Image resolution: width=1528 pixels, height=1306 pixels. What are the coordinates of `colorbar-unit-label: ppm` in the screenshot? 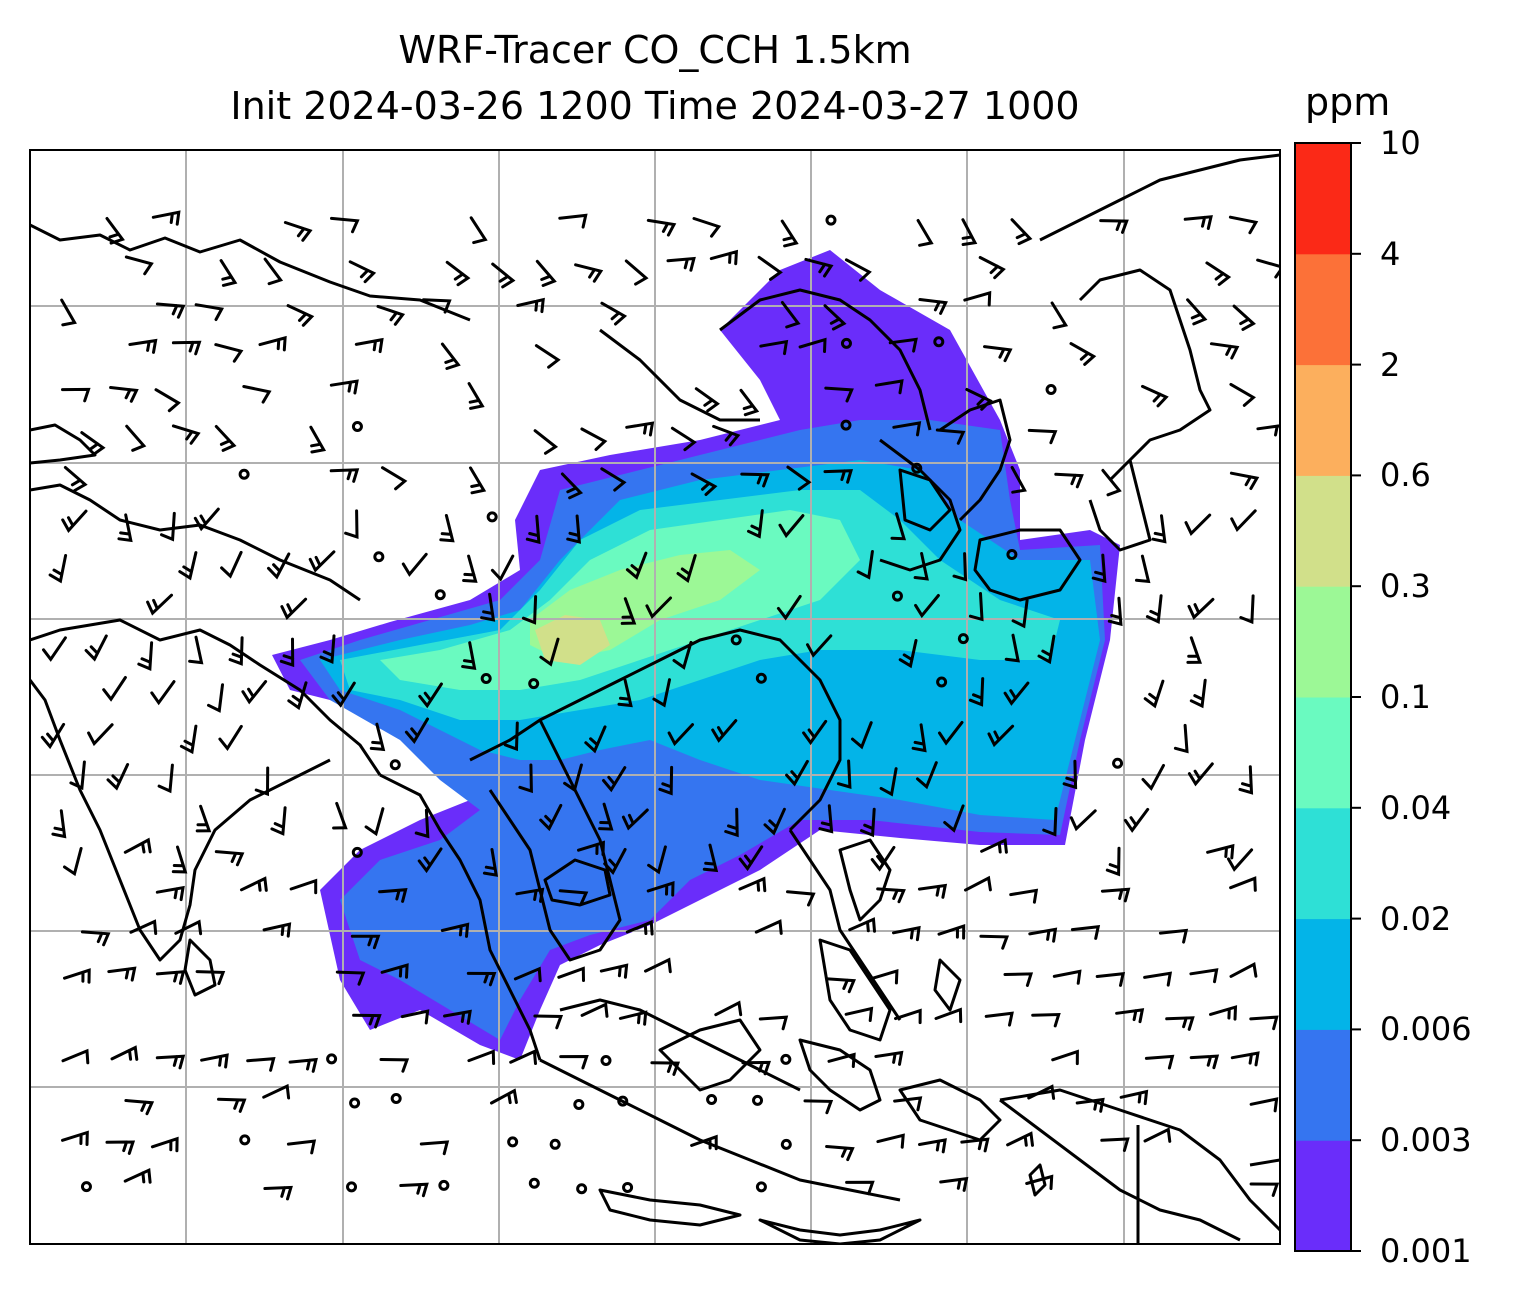 It's located at (1348, 102).